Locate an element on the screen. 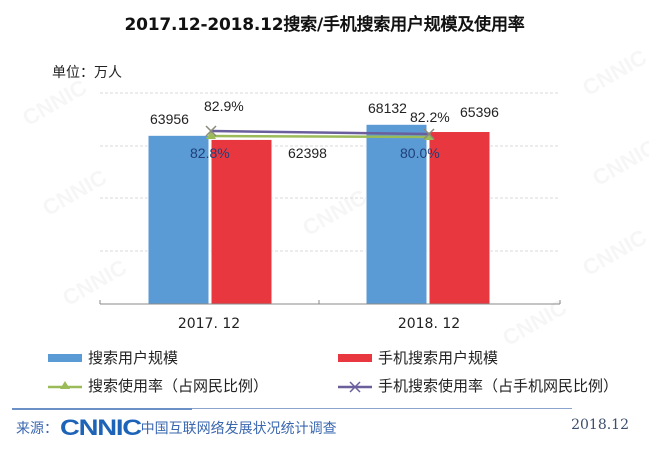 The height and width of the screenshot is (451, 649). source-description: 中国互联网络发展状况统计调查 is located at coordinates (238, 429).